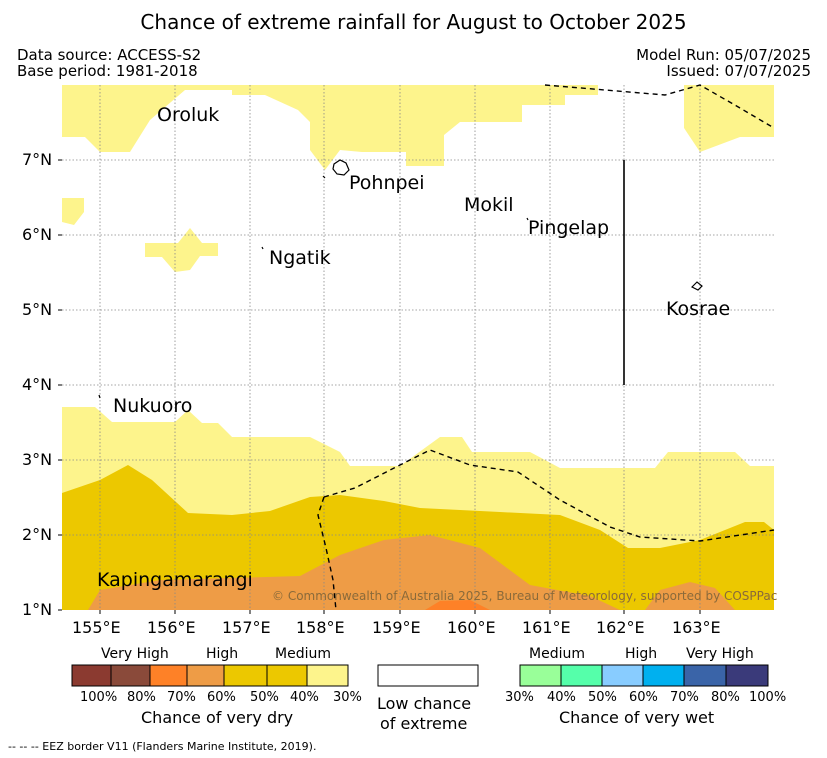  Describe the element at coordinates (519, 697) in the screenshot. I see `legend-wet-tick-30: 30%` at that location.